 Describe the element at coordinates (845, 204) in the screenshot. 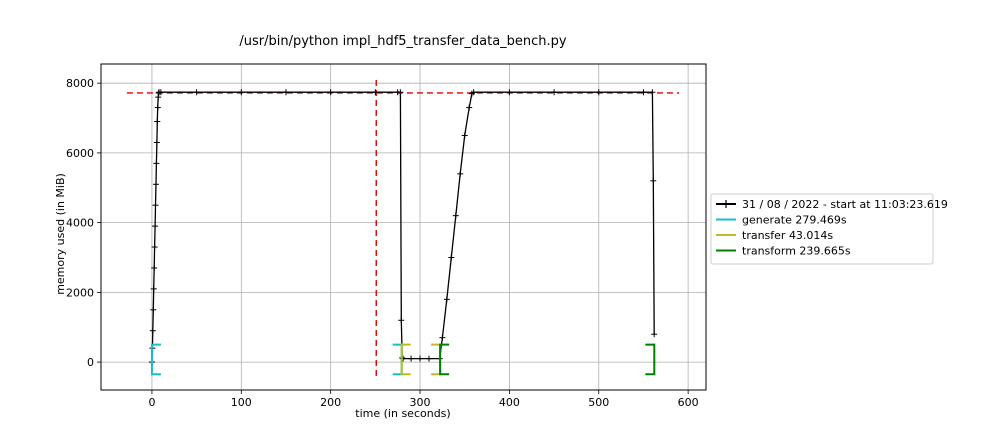

I see `legend-label: 31 / 08 / 2022 - start at 11:03:23.619` at that location.